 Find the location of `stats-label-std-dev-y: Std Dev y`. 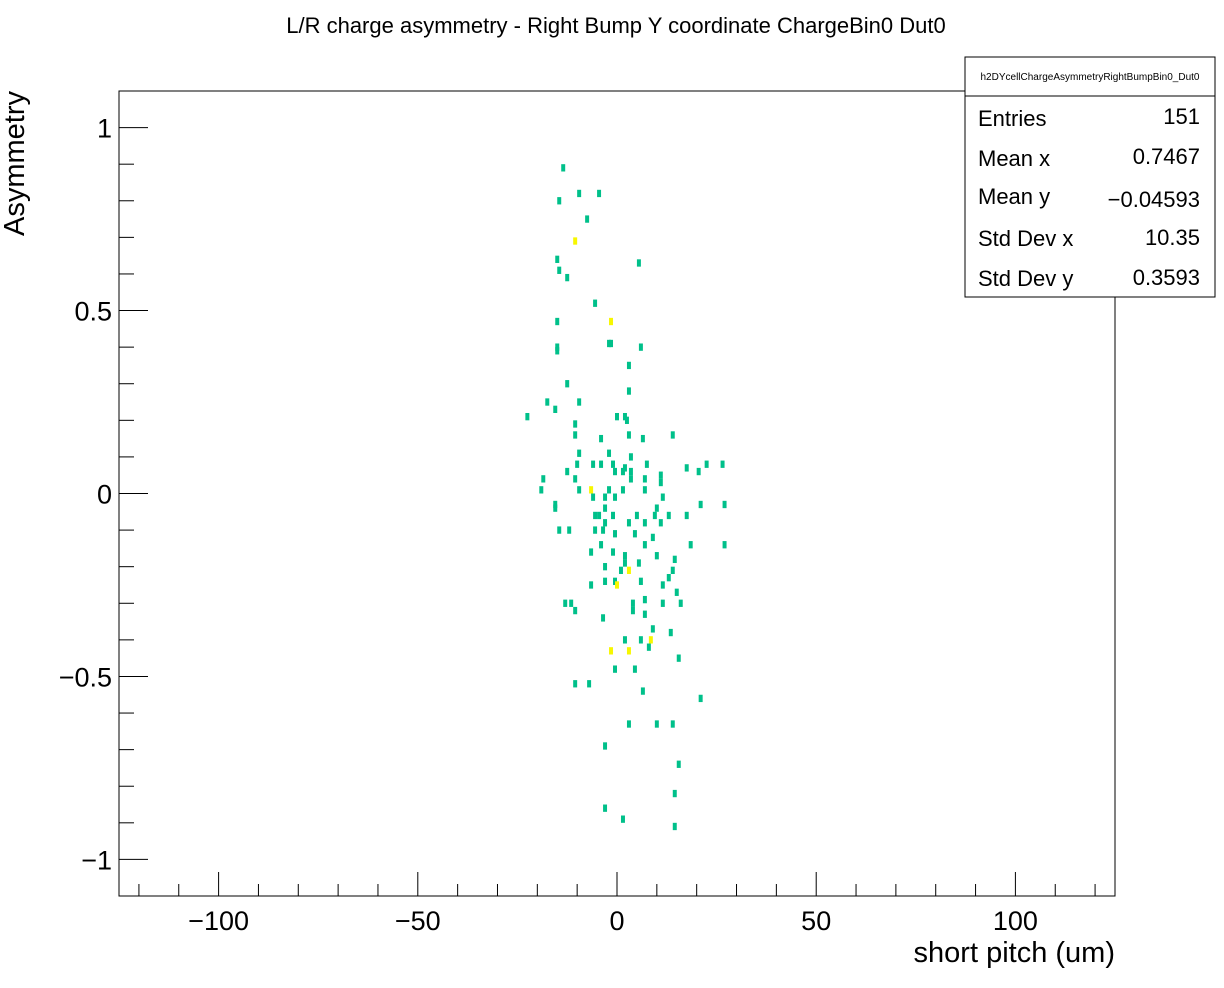

stats-label-std-dev-y: Std Dev y is located at coordinates (1025, 278).